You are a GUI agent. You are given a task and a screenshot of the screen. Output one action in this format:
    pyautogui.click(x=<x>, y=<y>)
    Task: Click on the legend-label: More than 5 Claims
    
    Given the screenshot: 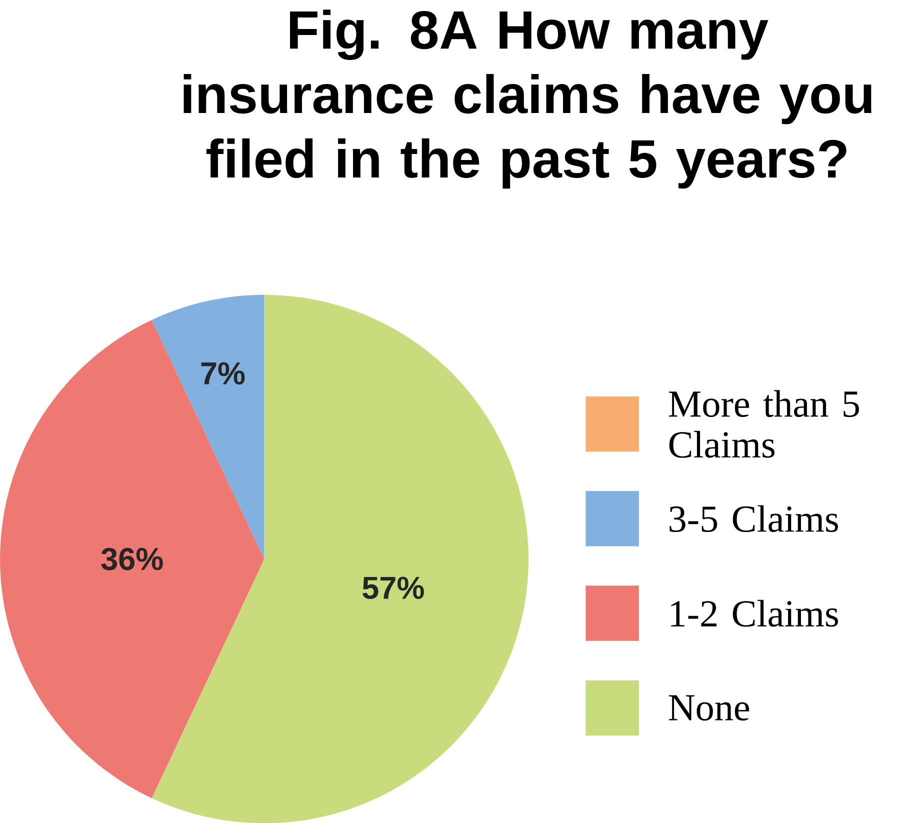 What is the action you would take?
    pyautogui.click(x=763, y=424)
    